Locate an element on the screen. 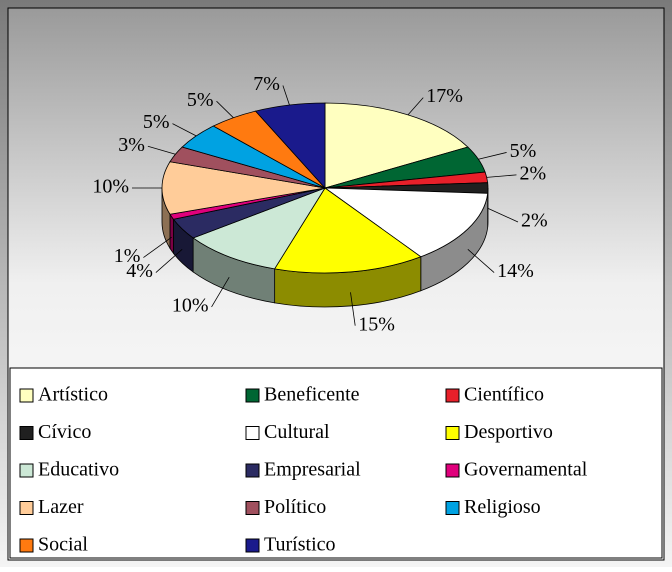 This screenshot has width=672, height=572. data-label: 17% is located at coordinates (444, 96).